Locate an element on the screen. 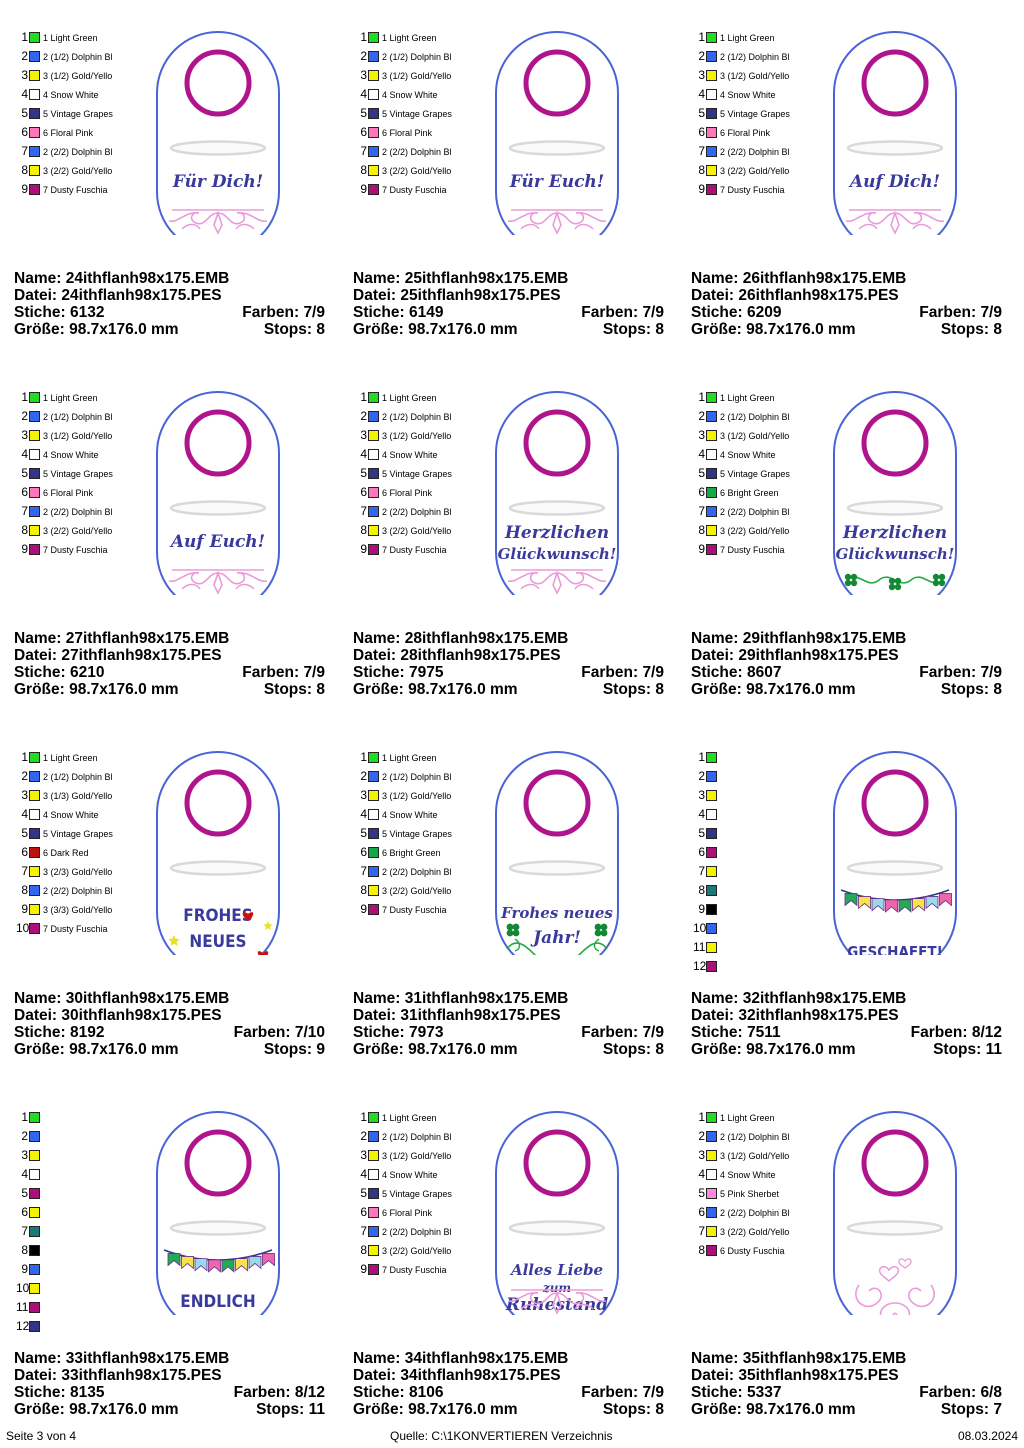 This screenshot has height=1448, width=1024. color-row: 7 is located at coordinates (763, 871).